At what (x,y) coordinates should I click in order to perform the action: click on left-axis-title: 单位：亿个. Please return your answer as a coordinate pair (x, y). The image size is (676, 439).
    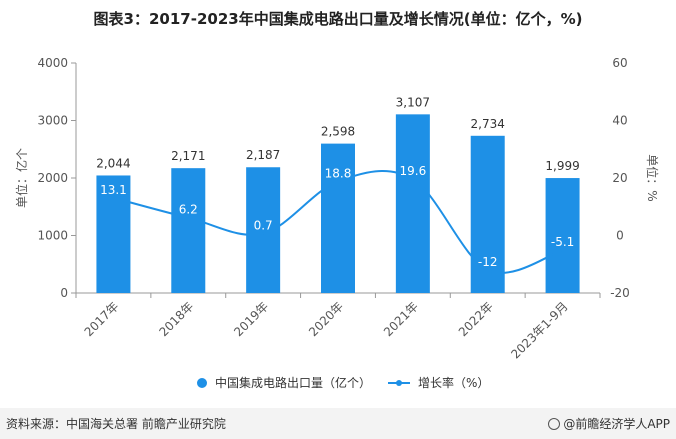
    Looking at the image, I should click on (21, 178).